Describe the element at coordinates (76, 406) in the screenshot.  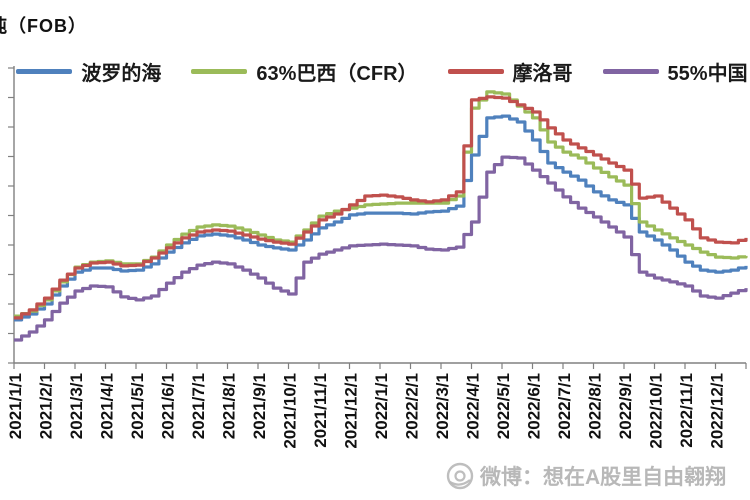
I see `x-tick-label: 2021/3/1` at that location.